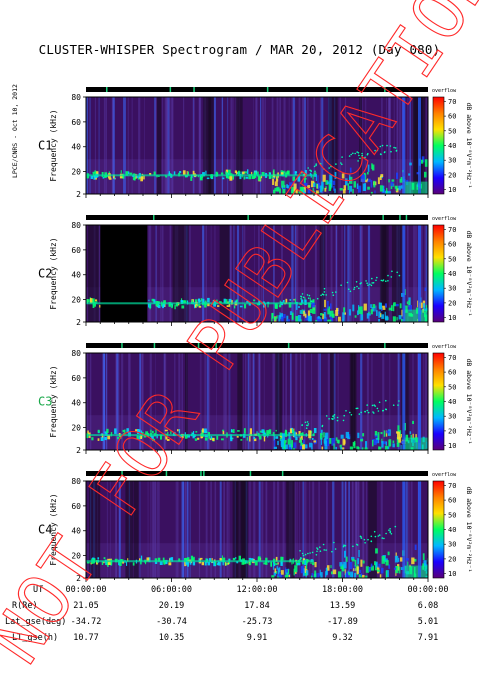  What do you see at coordinates (438, 529) in the screenshot?
I see `colorbar-scale` at bounding box center [438, 529].